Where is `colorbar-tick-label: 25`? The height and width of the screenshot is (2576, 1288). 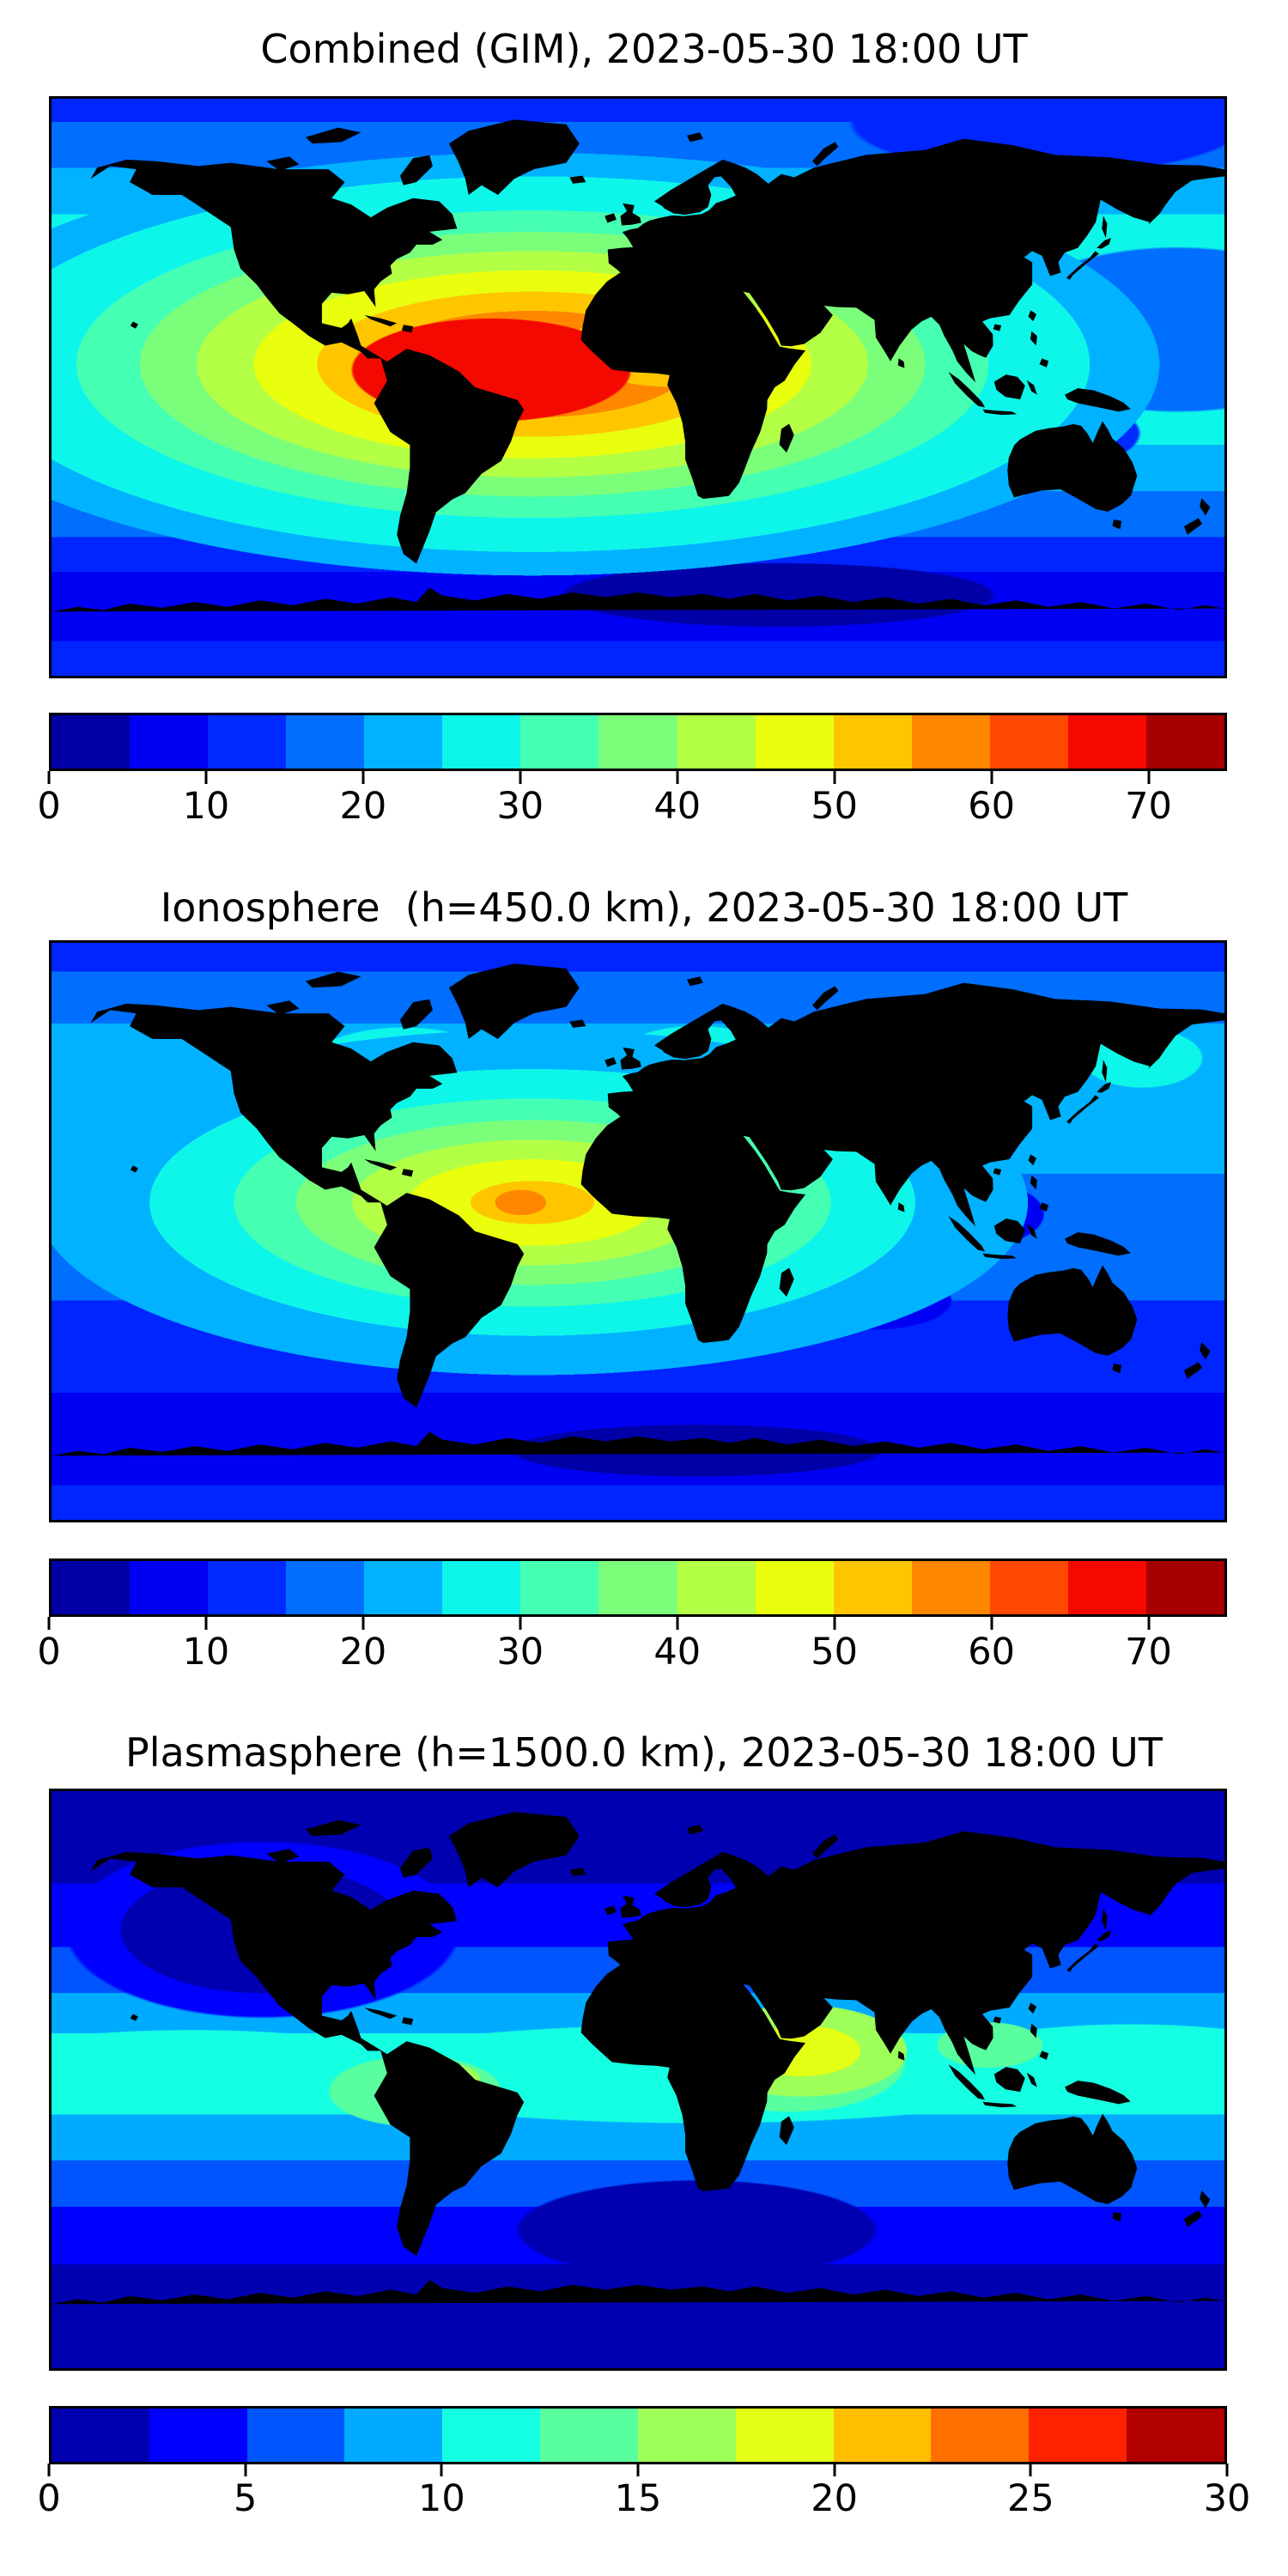 colorbar-tick-label: 25 is located at coordinates (1030, 2499).